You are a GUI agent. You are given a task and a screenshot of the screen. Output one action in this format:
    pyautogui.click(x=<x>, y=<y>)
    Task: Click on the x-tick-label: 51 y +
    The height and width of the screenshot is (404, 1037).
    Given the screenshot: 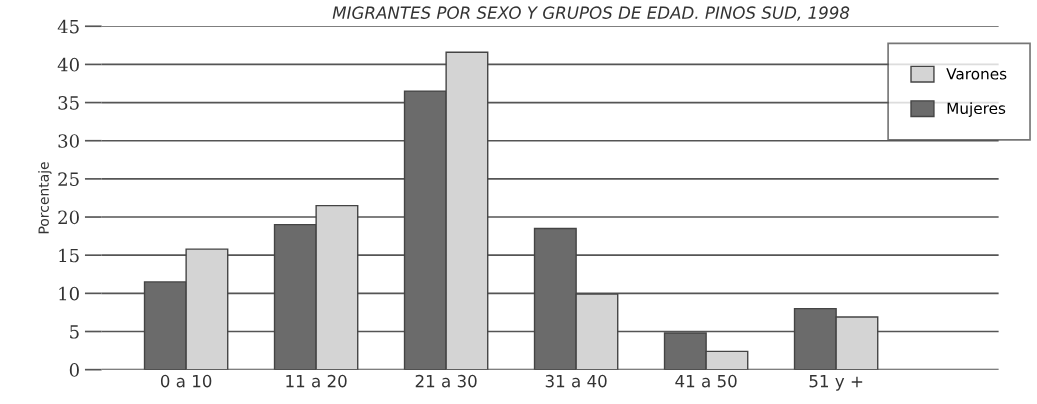 What is the action you would take?
    pyautogui.click(x=836, y=383)
    